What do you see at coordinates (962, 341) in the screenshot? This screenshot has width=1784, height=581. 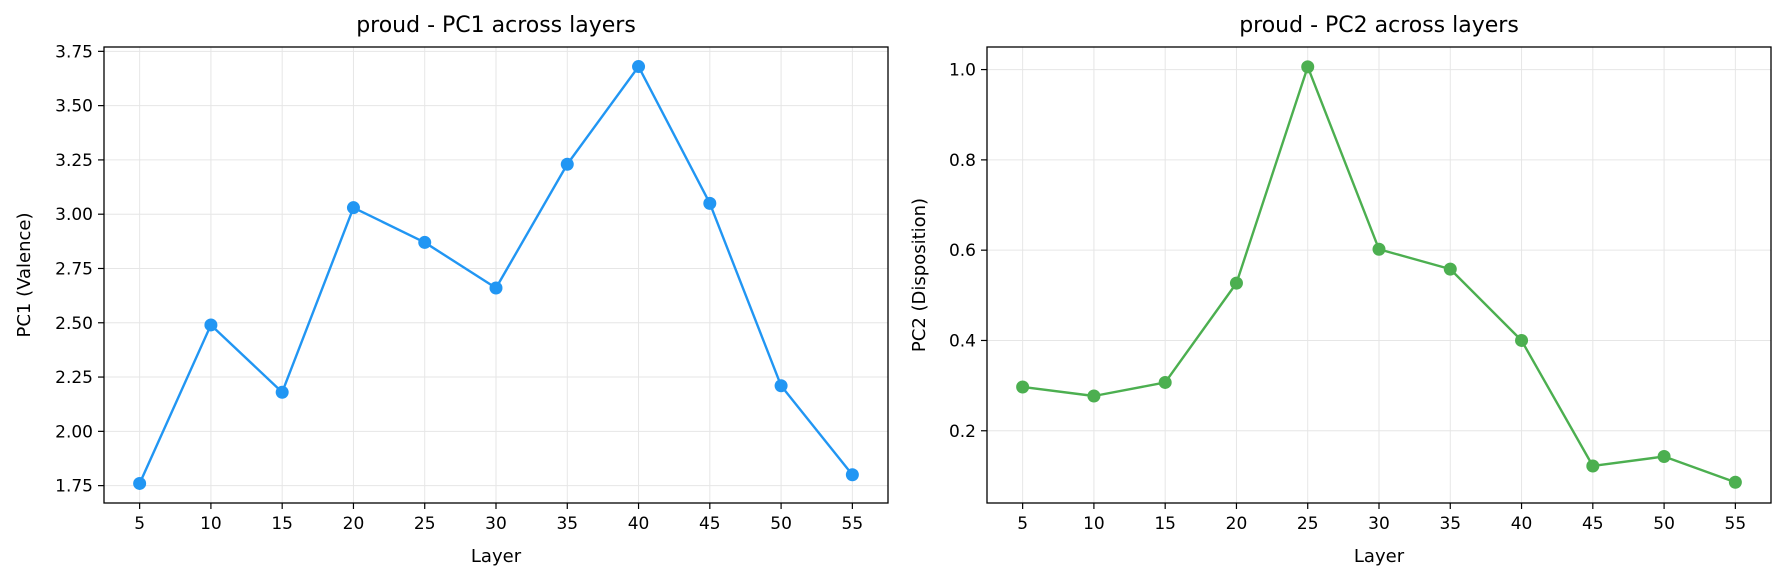 I see `pc2-y-tick-label: 0.4` at bounding box center [962, 341].